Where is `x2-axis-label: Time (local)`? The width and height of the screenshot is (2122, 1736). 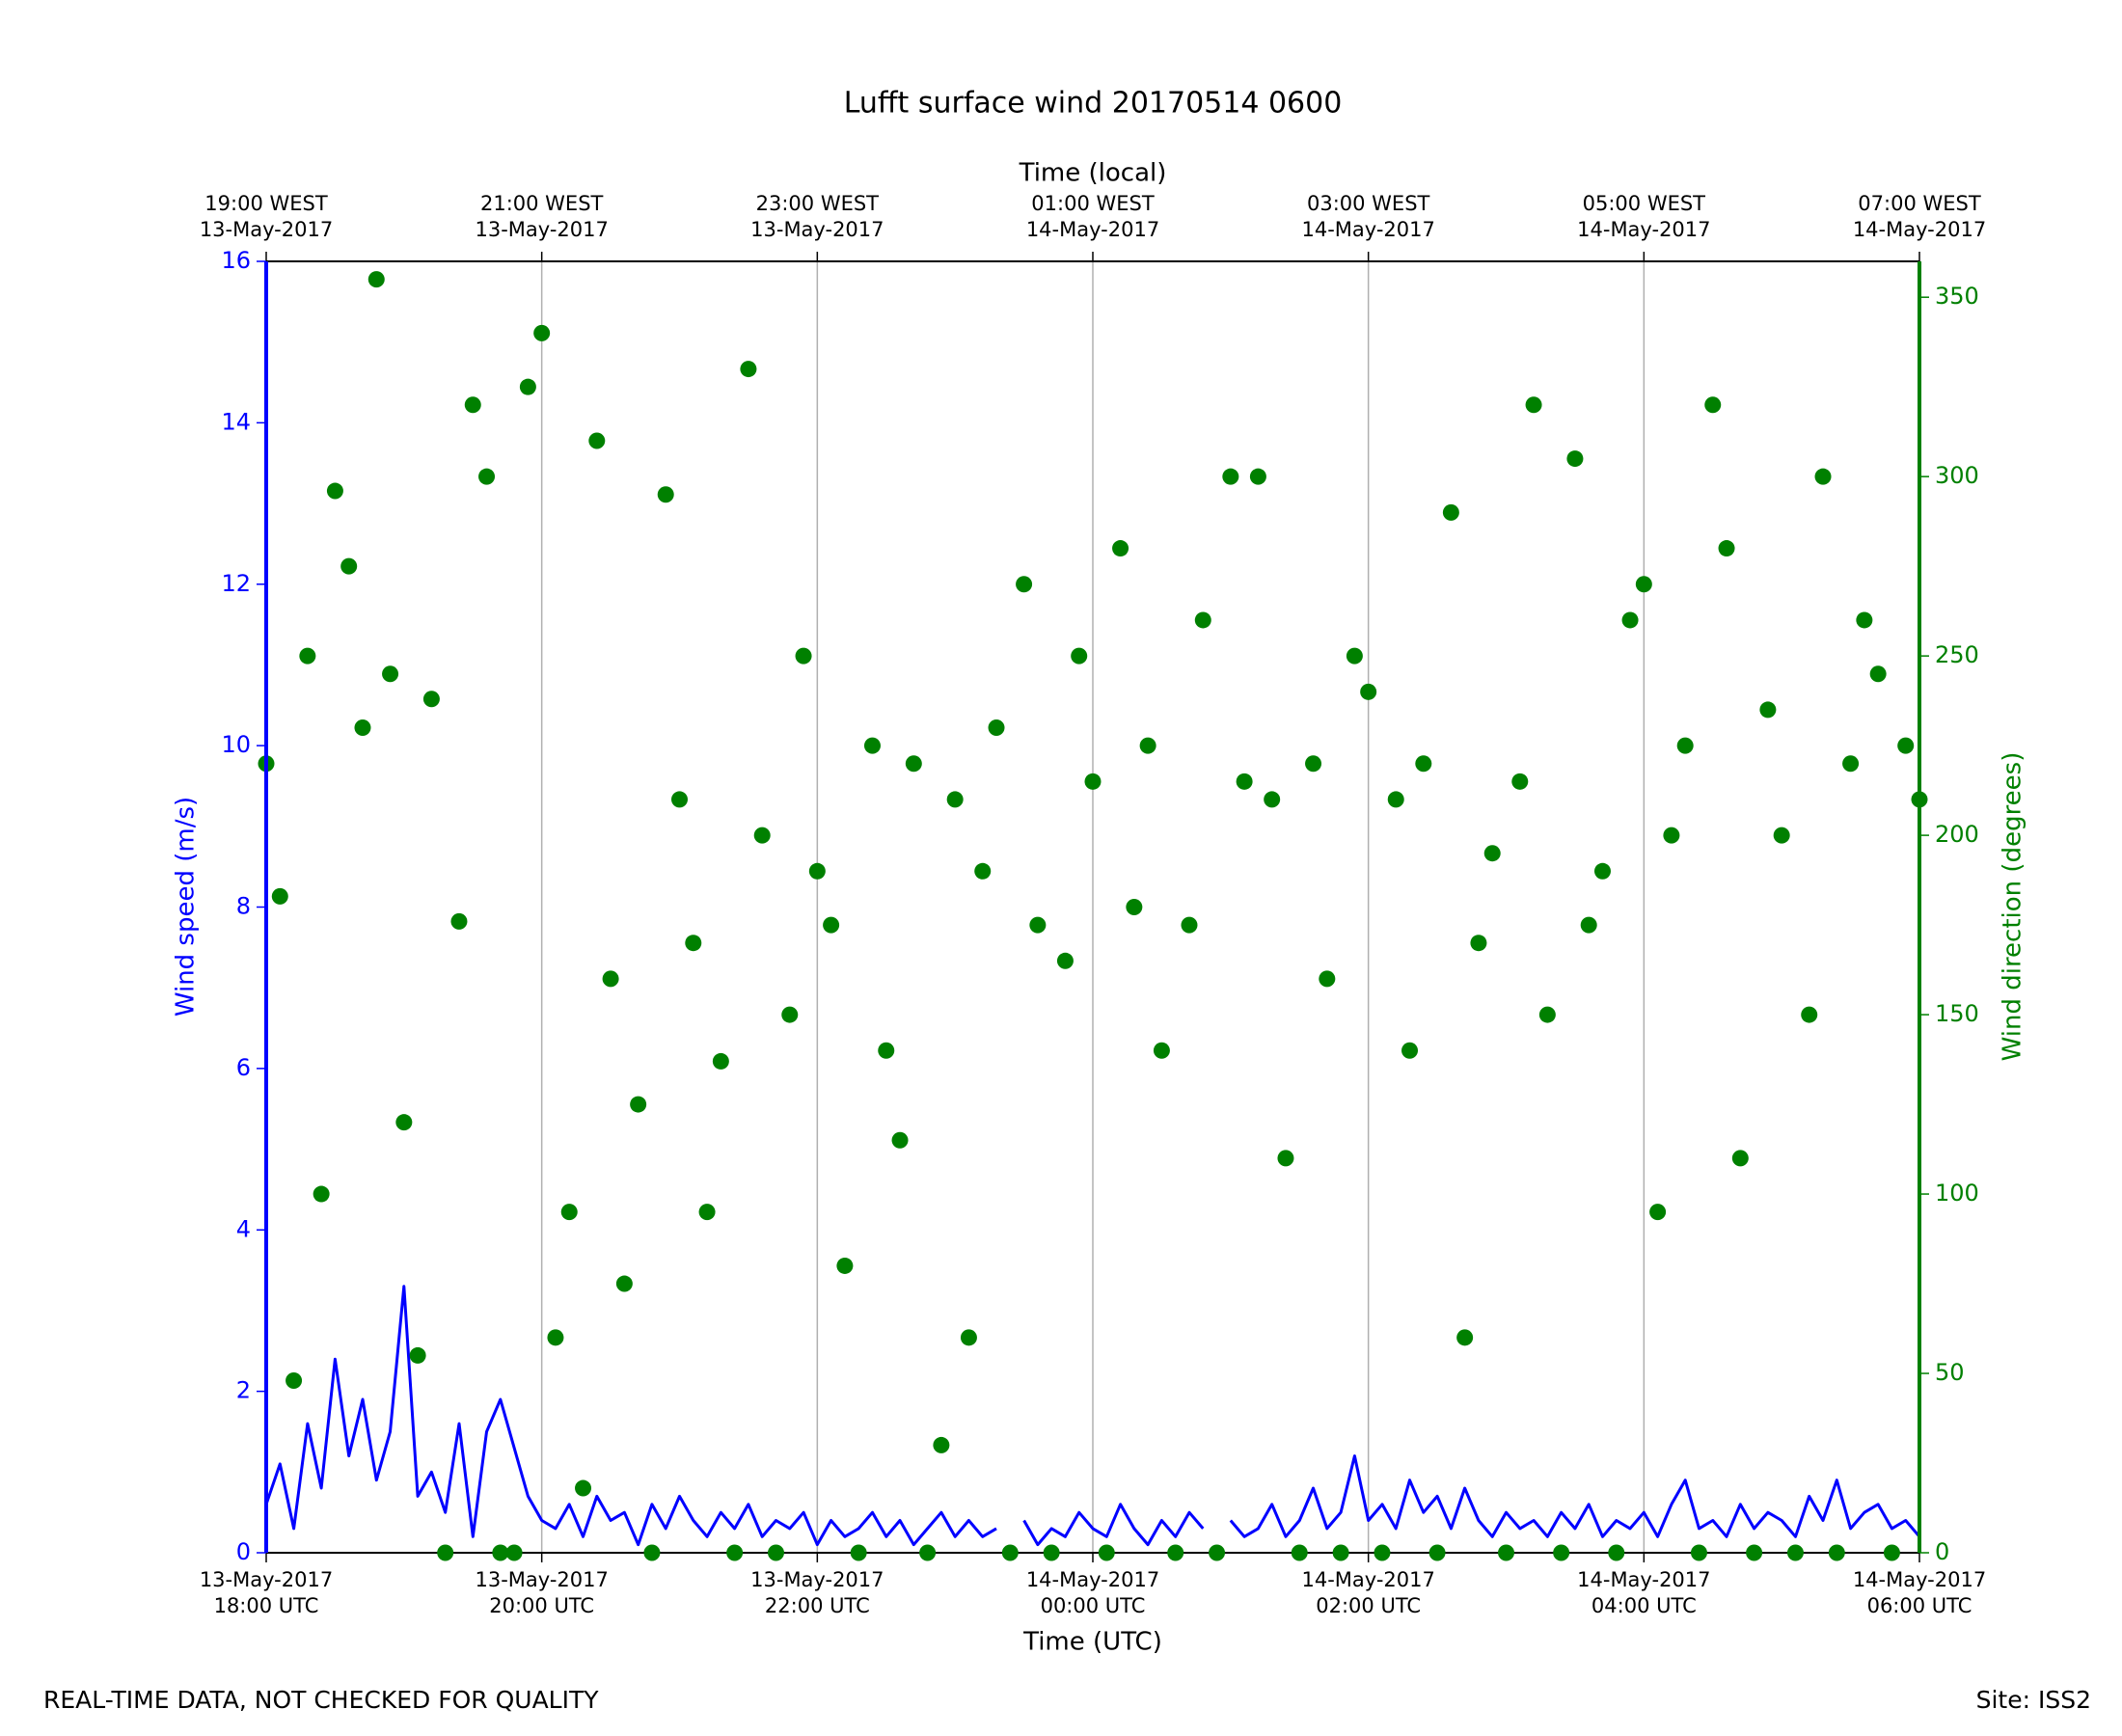 x2-axis-label: Time (local) is located at coordinates (1093, 174).